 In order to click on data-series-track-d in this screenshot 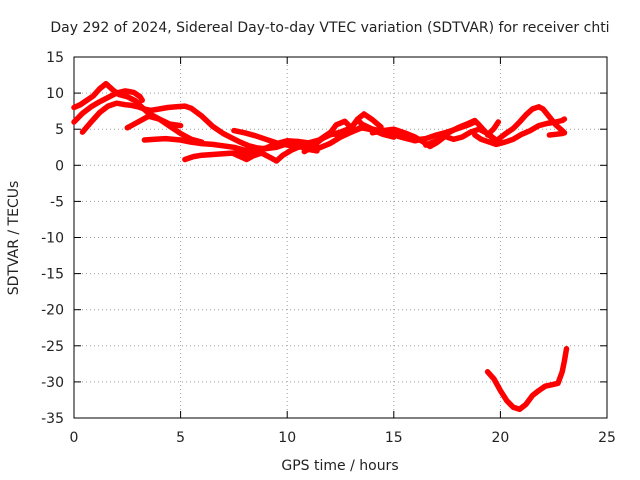, I will do `click(164, 129)`.